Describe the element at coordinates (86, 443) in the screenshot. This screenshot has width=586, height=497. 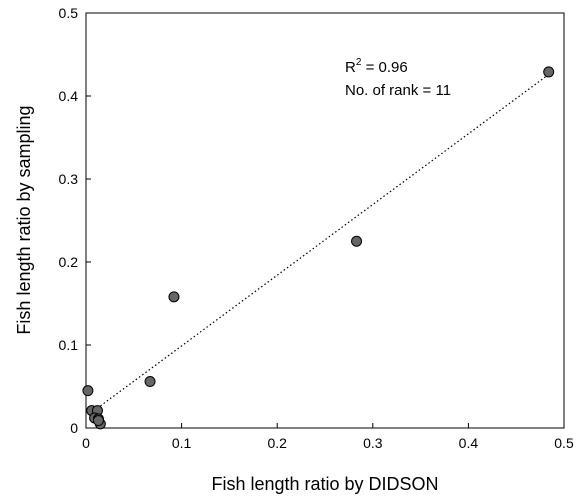
I see `x-tick-label: 0` at that location.